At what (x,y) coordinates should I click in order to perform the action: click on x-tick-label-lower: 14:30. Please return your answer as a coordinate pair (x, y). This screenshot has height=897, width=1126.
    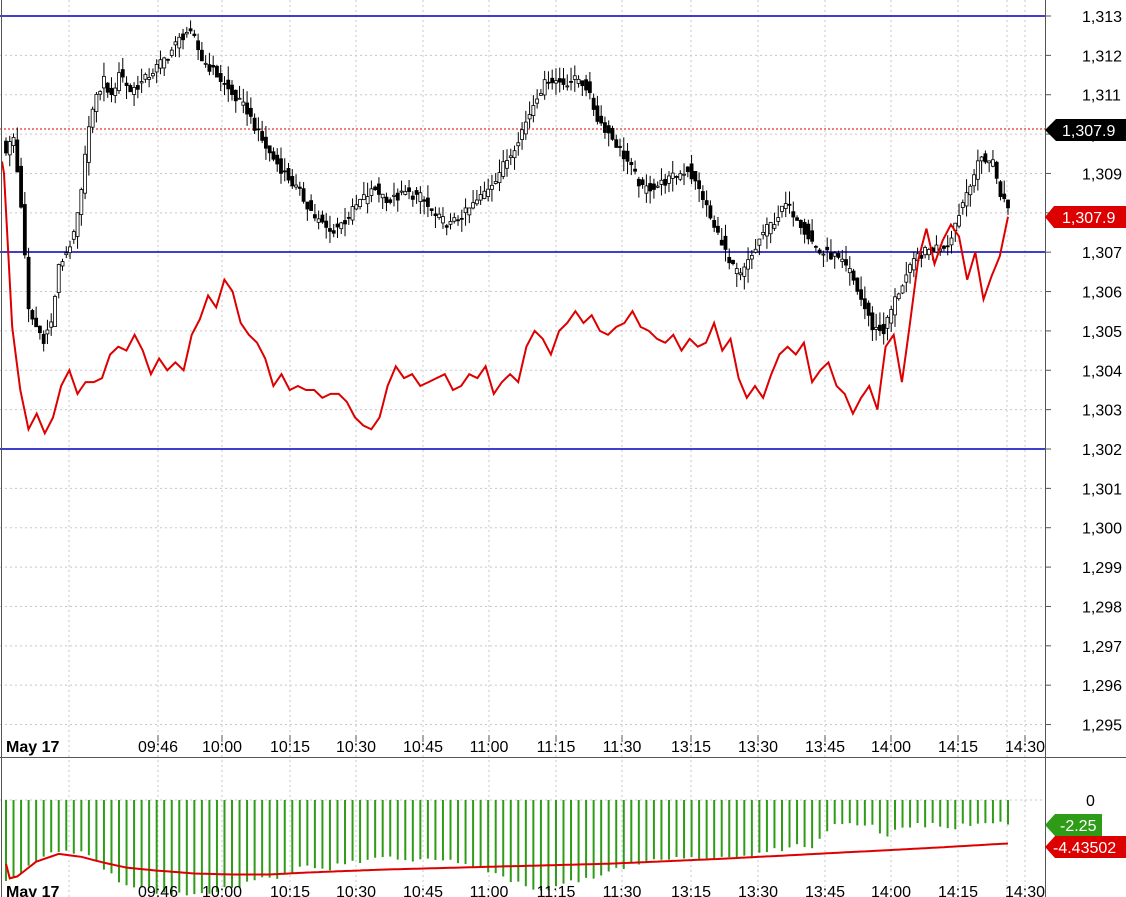
    Looking at the image, I should click on (1025, 890).